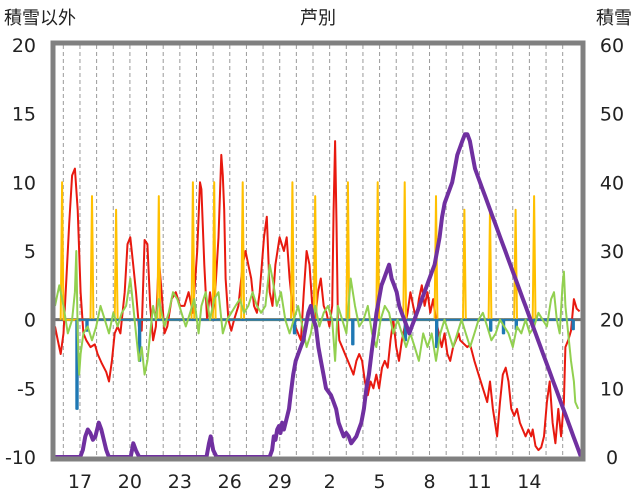  What do you see at coordinates (130, 482) in the screenshot?
I see `x-tick-label: 20` at bounding box center [130, 482].